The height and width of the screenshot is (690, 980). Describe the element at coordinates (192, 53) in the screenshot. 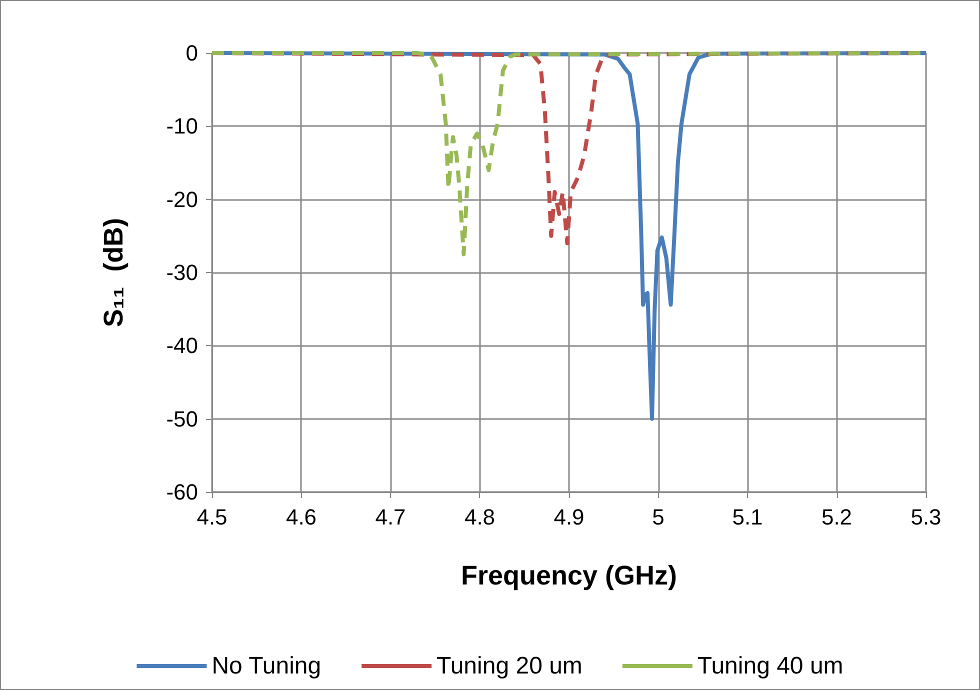

I see `y-tick-label: 0` at that location.